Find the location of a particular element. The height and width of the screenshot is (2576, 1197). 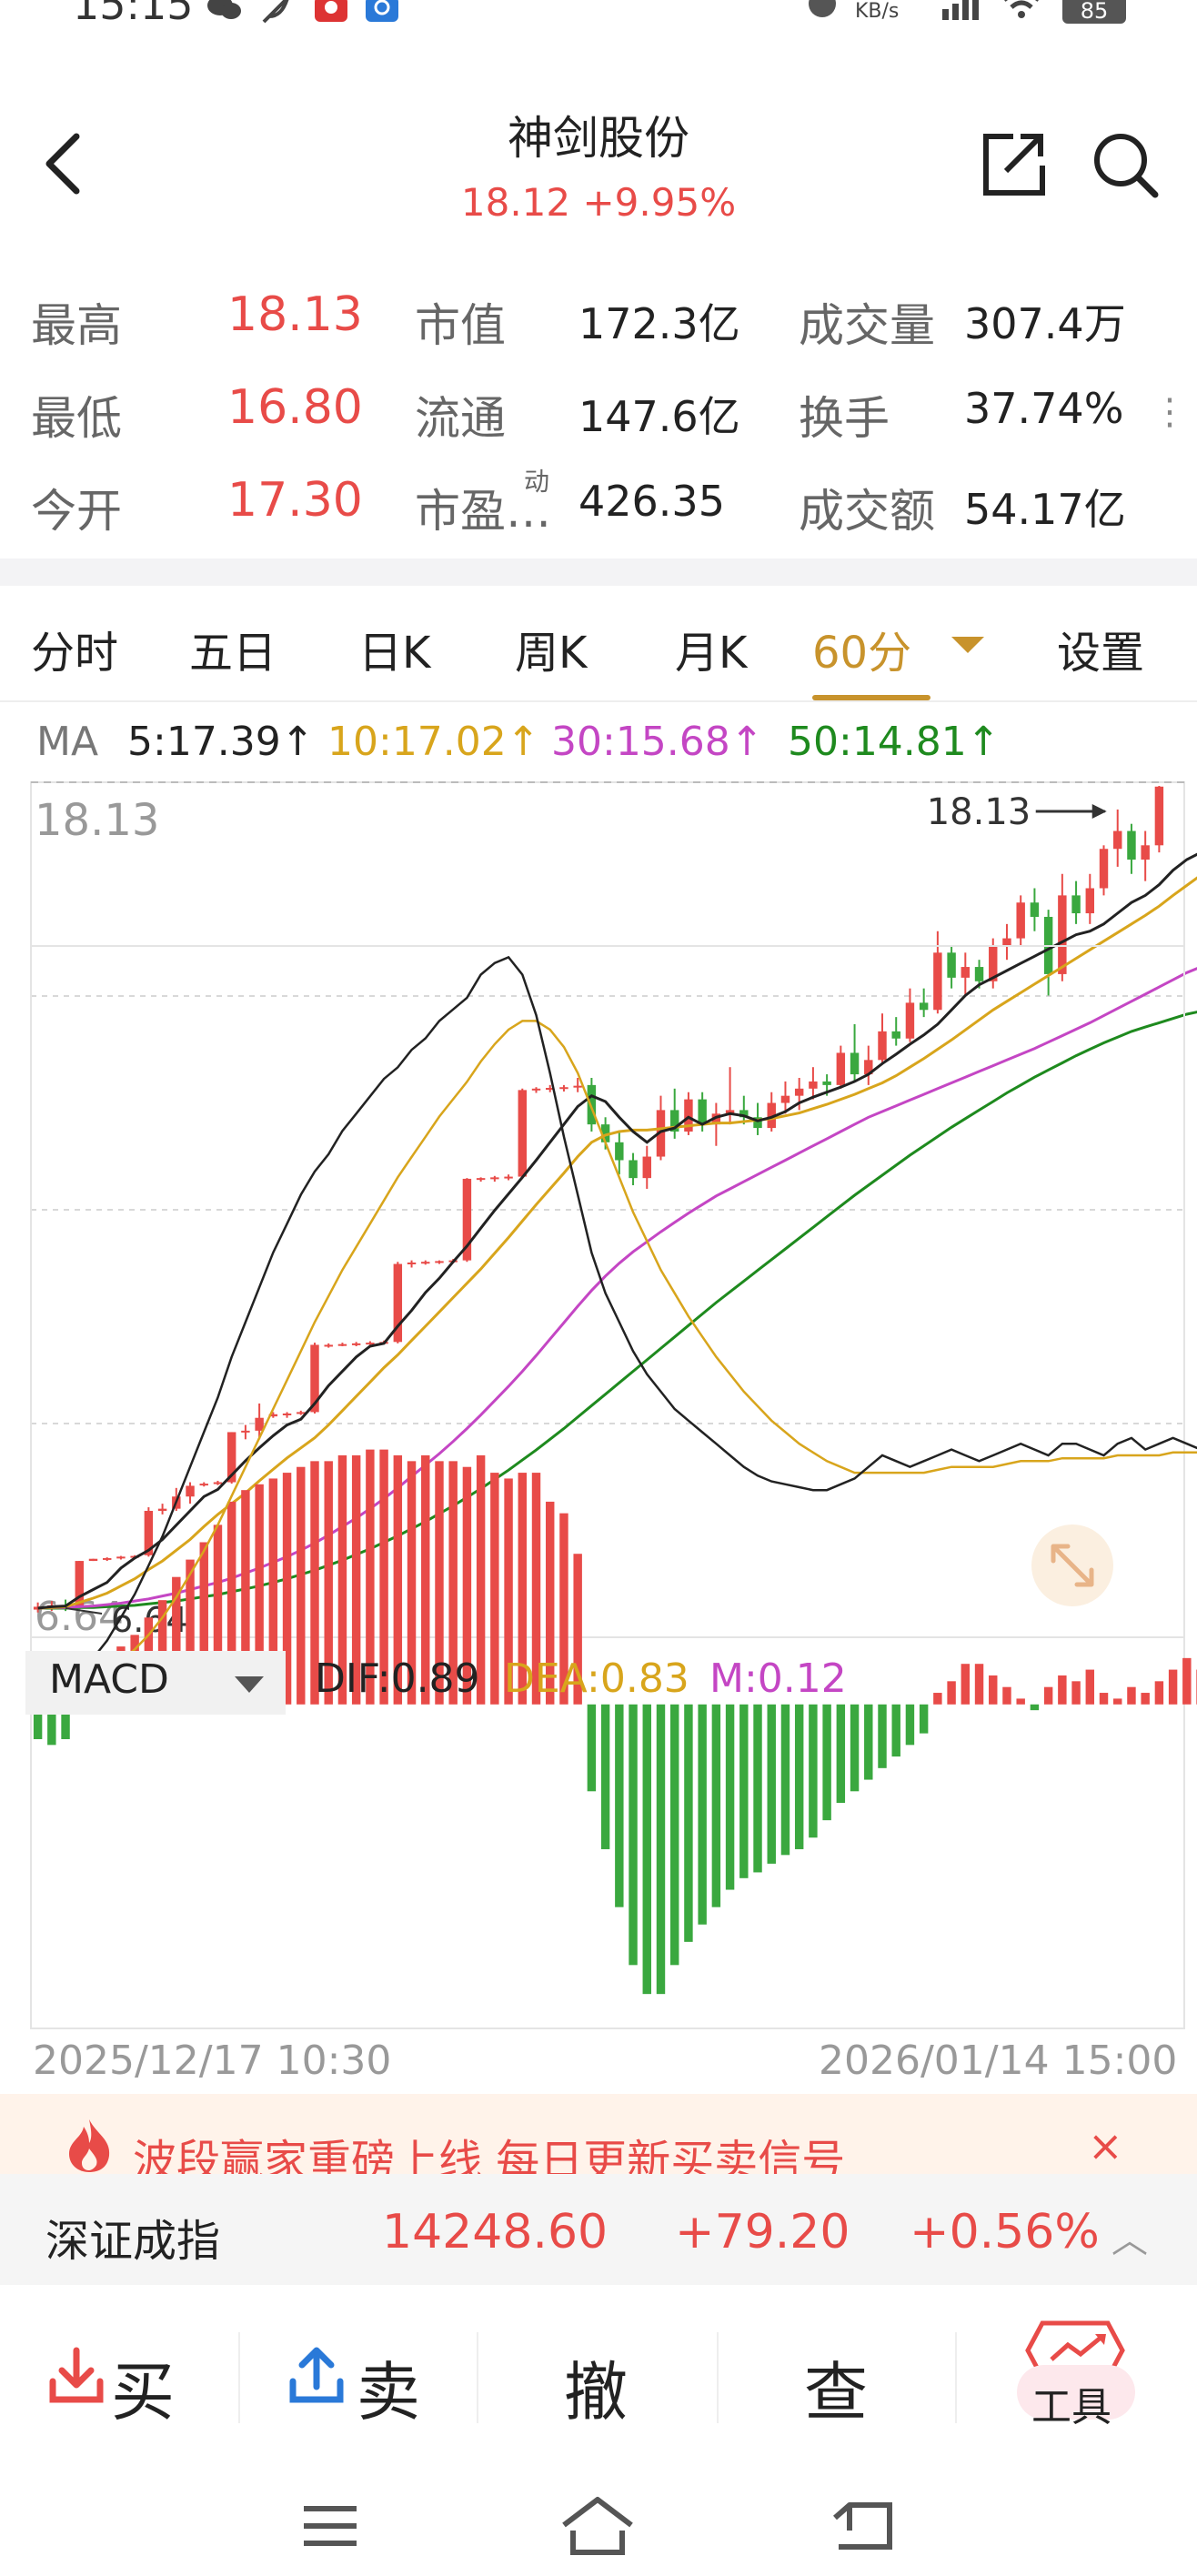

index-change-pct: +0.56% is located at coordinates (1005, 2232).